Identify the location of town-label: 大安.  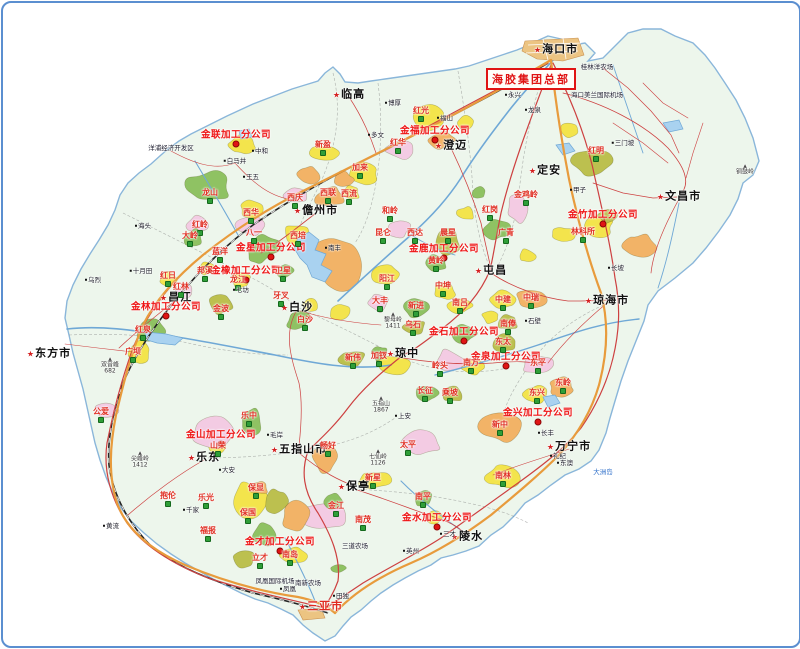
(227, 470).